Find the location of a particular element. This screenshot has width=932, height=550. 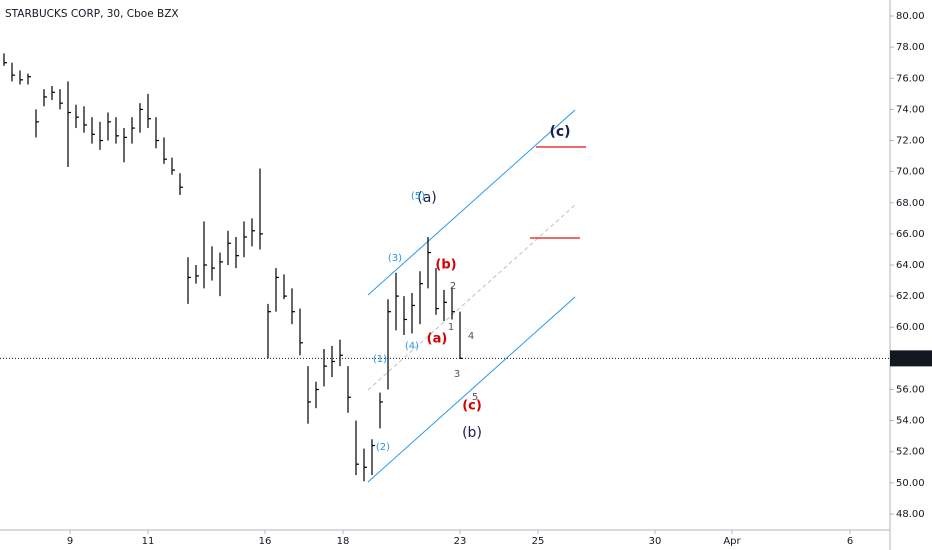

y-tick-label: 48.00 is located at coordinates (910, 514).